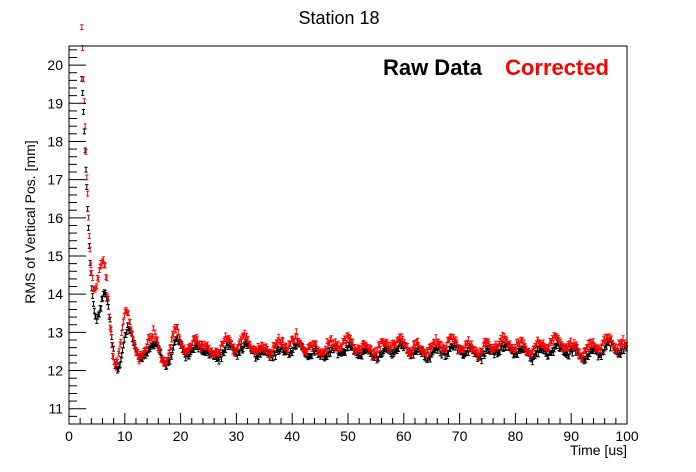 The height and width of the screenshot is (472, 696). I want to click on x-tick-label: 20, so click(181, 436).